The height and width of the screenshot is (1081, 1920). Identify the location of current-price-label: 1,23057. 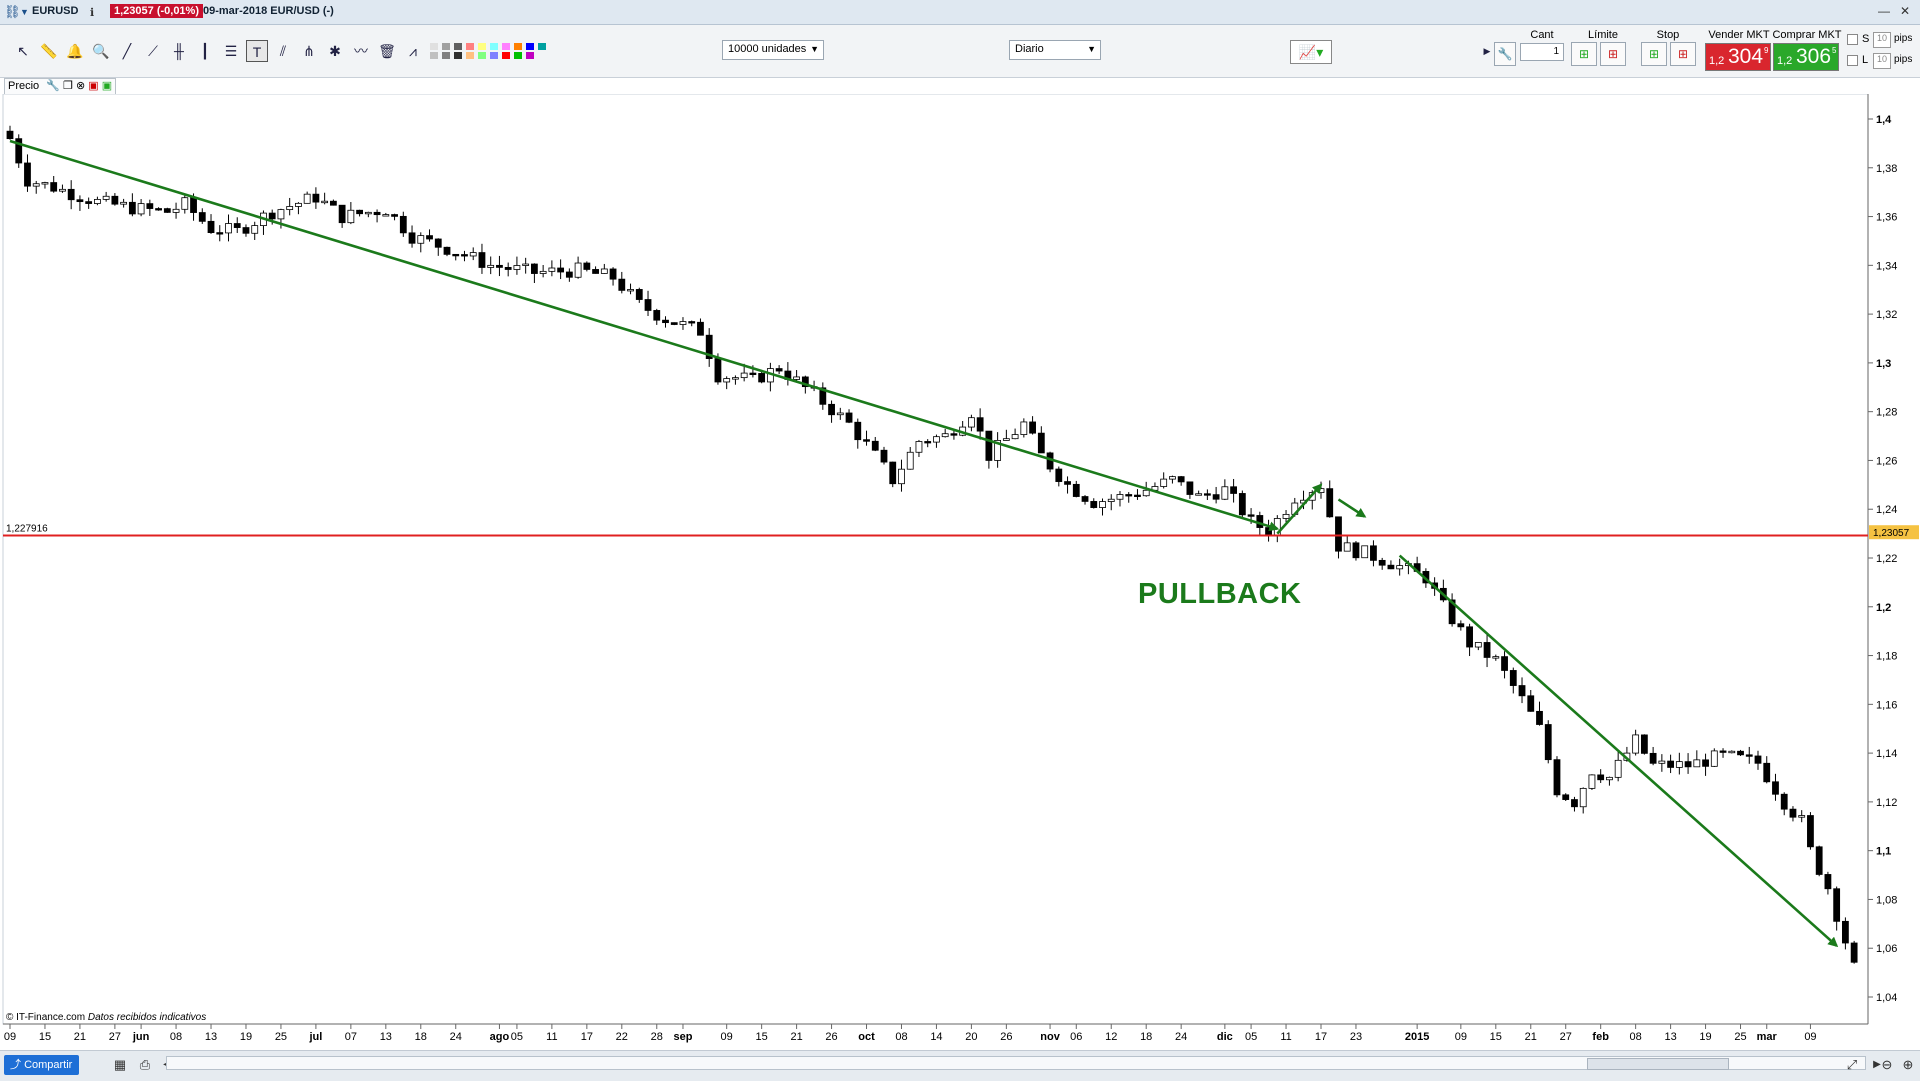
(1891, 533).